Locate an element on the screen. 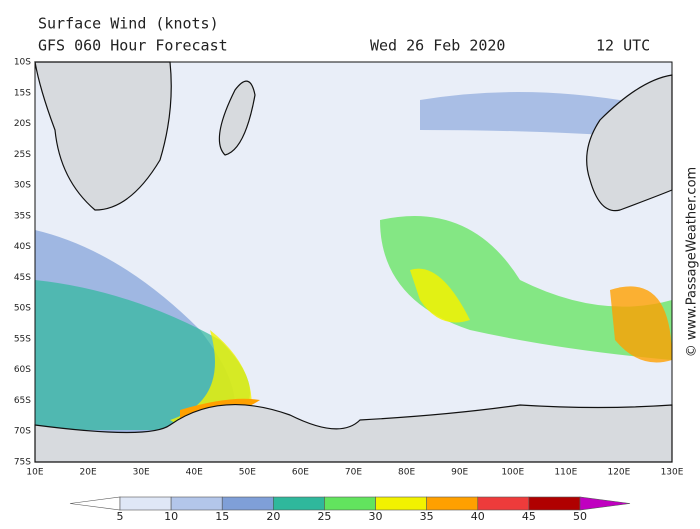  subtitle: GFS 060 Hour Forecast is located at coordinates (133, 46).